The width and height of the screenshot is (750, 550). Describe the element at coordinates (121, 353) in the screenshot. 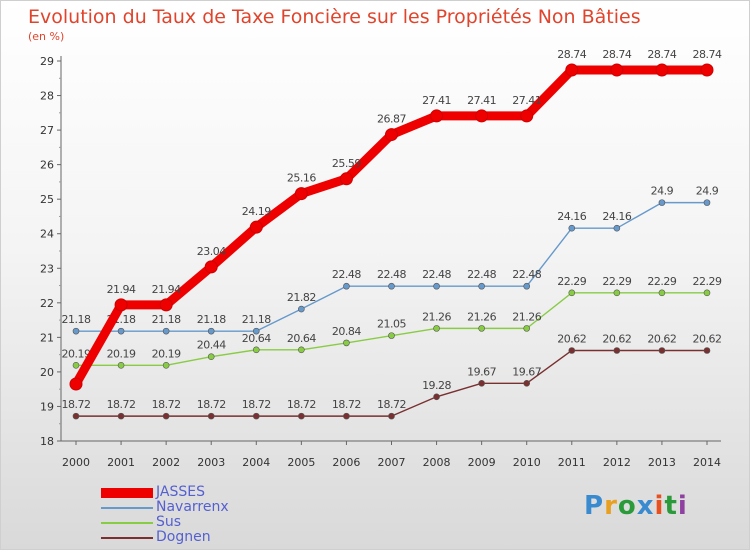

I see `data-label-sus: 20.19` at that location.